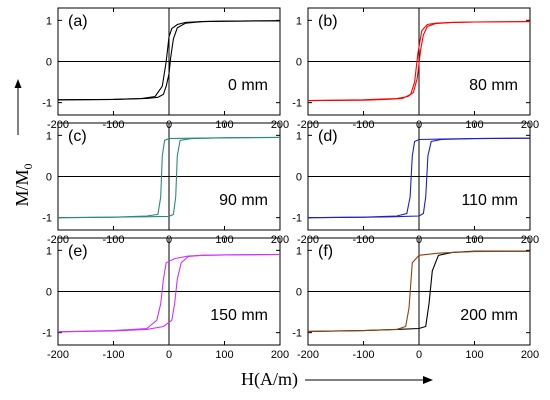  What do you see at coordinates (78, 251) in the screenshot?
I see `panel-label: (e)` at bounding box center [78, 251].